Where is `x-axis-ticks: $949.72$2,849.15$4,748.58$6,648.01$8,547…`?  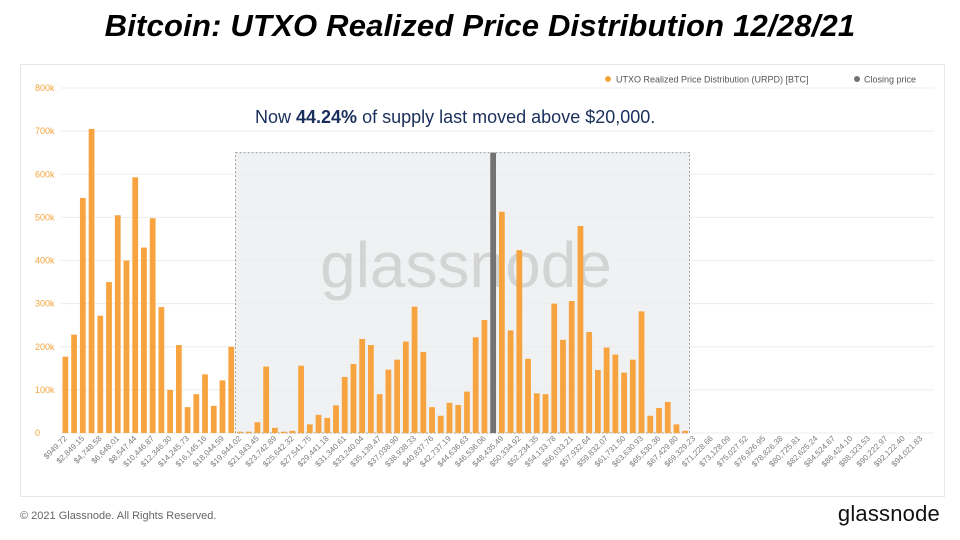
x-axis-ticks: $949.72$2,849.15$4,748.58$6,648.01$8,547… is located at coordinates (483, 451).